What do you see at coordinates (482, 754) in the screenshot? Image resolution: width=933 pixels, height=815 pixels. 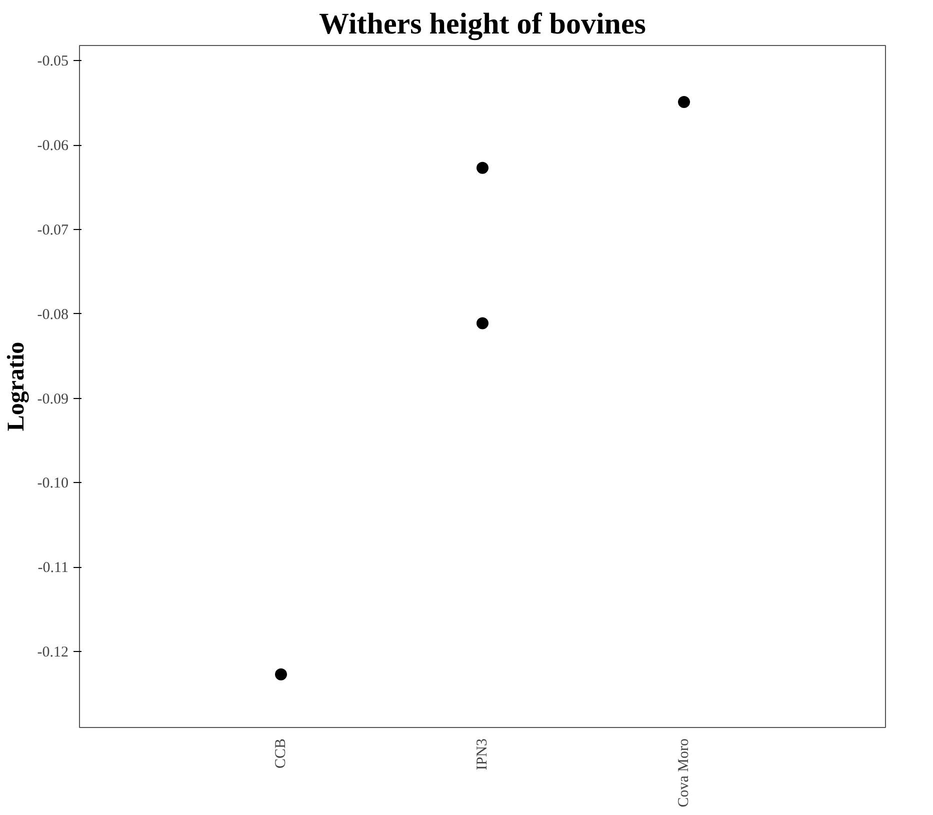 I see `x-tick-label: IPN3` at bounding box center [482, 754].